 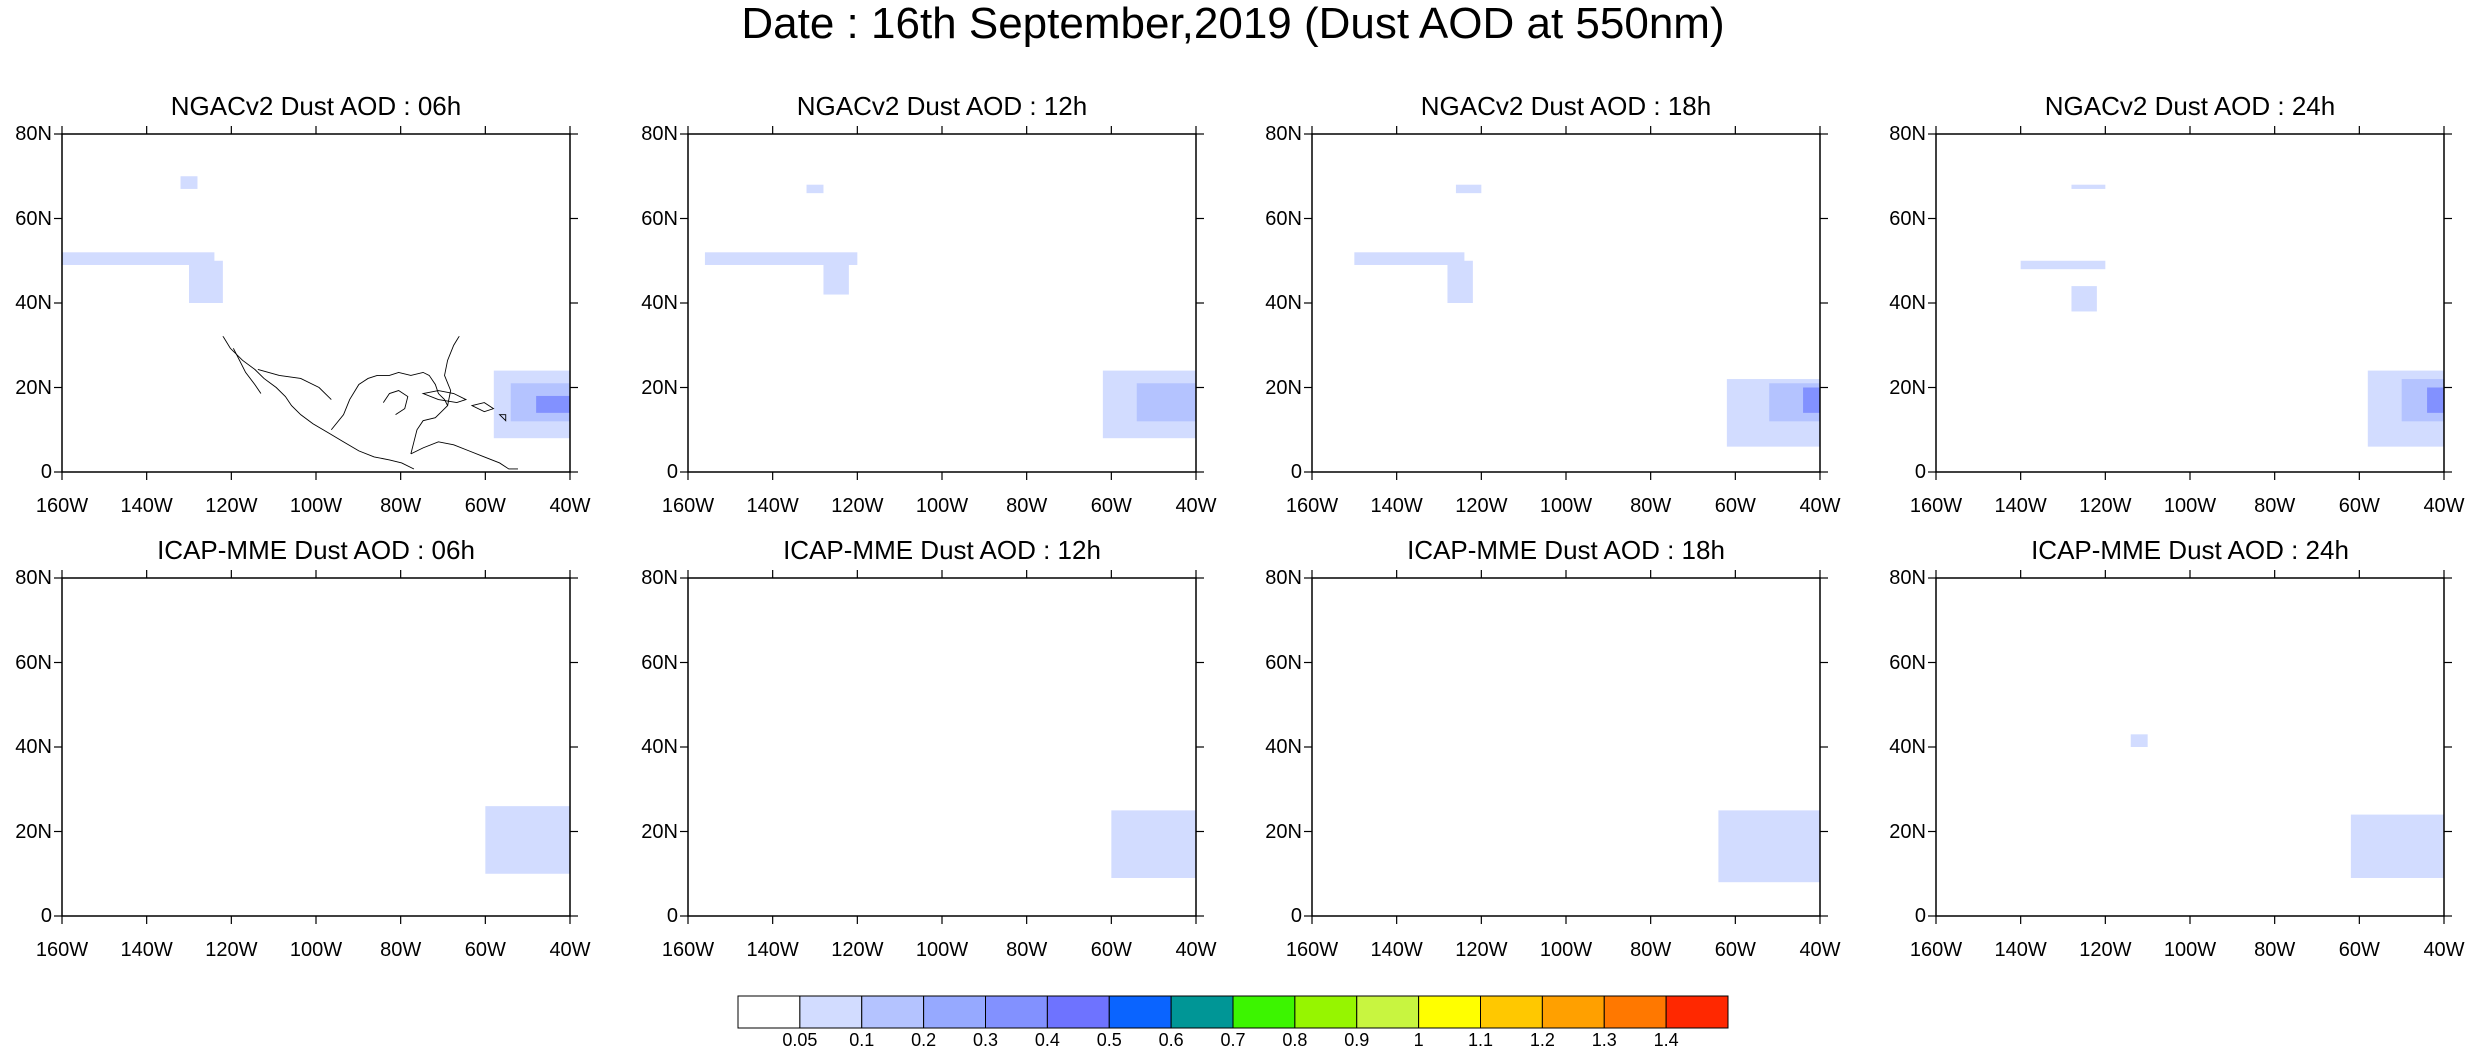 I want to click on panel-title: NGACv2 Dust AOD : 24h, so click(x=2190, y=106).